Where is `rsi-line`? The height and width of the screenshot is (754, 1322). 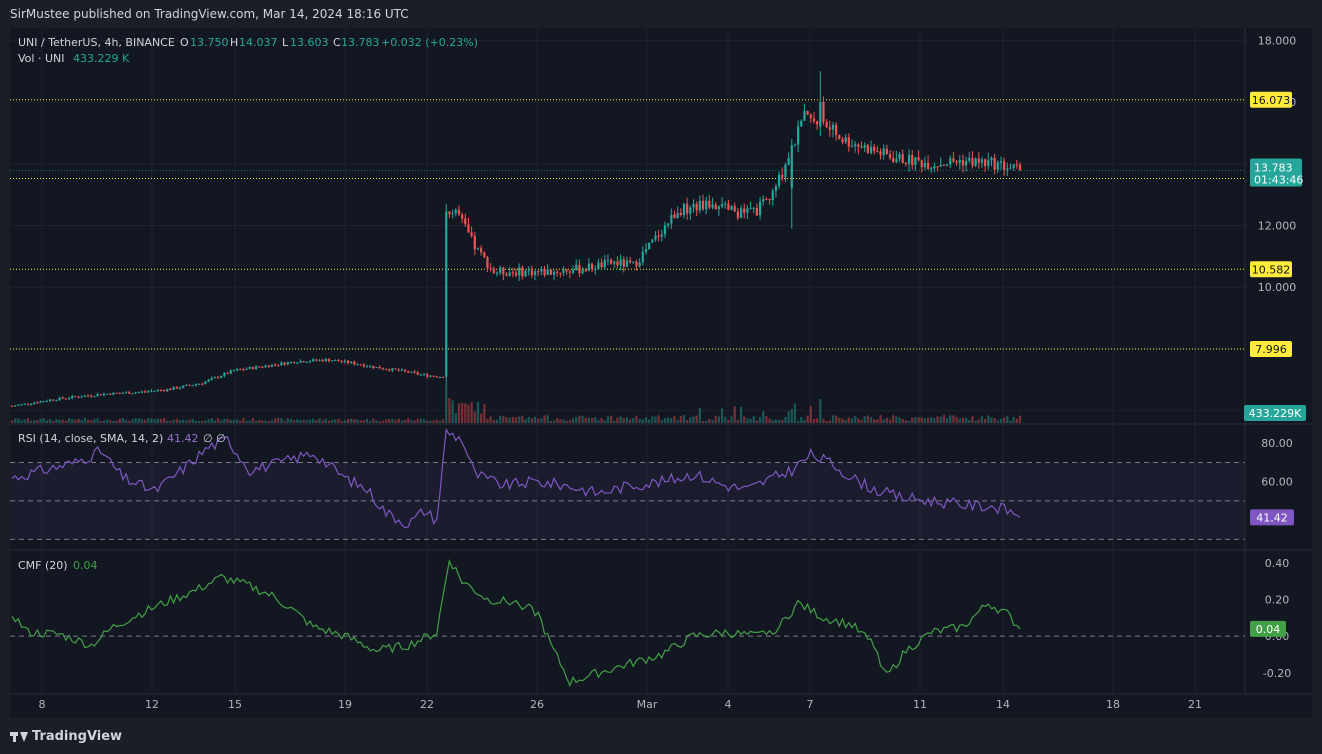
rsi-line is located at coordinates (516, 478).